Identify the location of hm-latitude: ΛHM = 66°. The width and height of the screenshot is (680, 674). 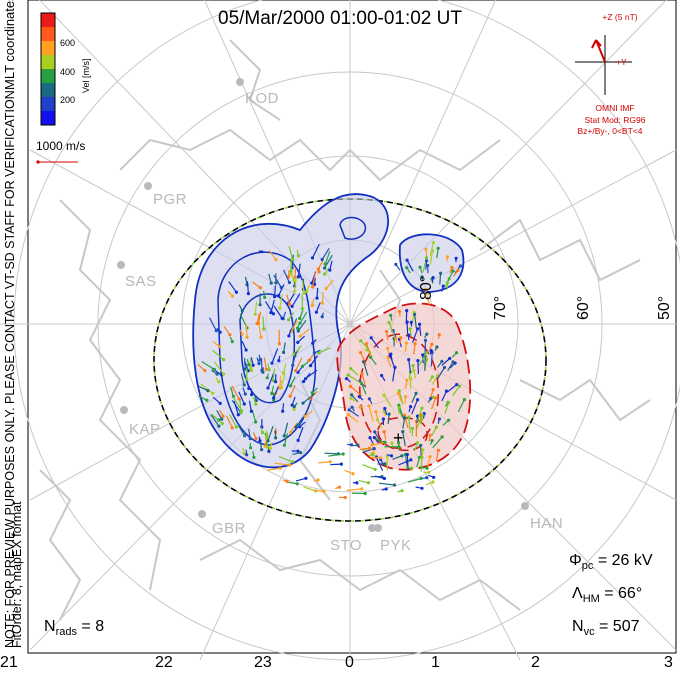
(607, 595).